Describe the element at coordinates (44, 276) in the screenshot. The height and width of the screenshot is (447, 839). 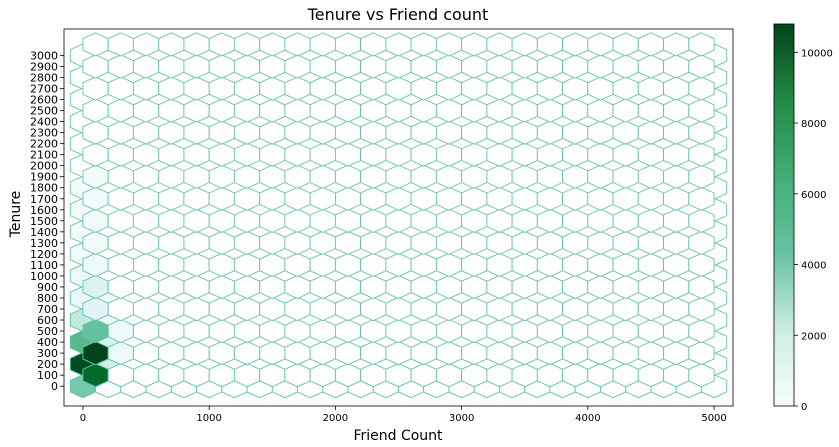
I see `y-tick-label: 1000` at that location.